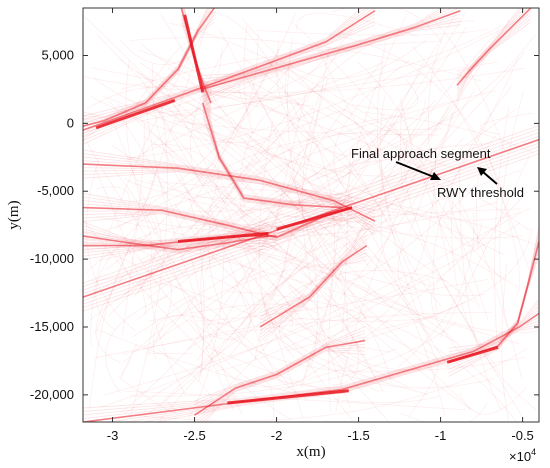 The image size is (550, 468). I want to click on dense-trajectory-segment, so click(194, 53).